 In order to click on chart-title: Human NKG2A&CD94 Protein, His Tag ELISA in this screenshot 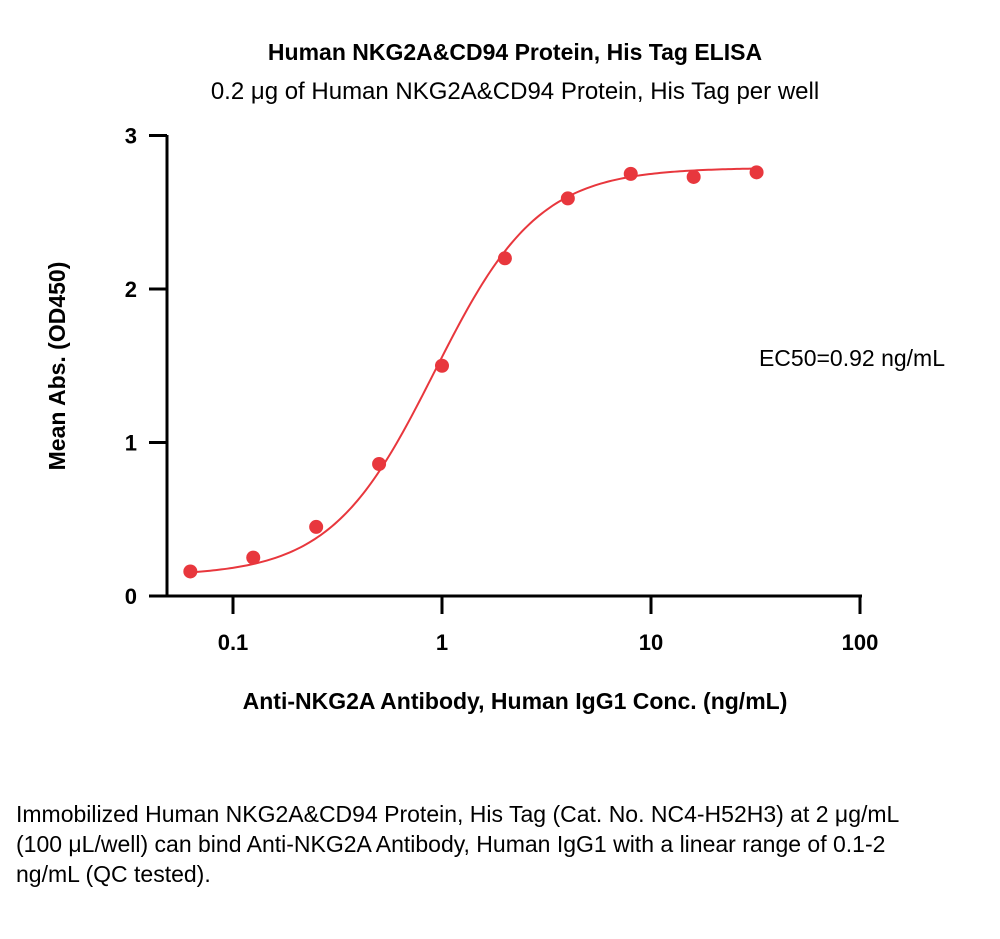, I will do `click(515, 52)`.